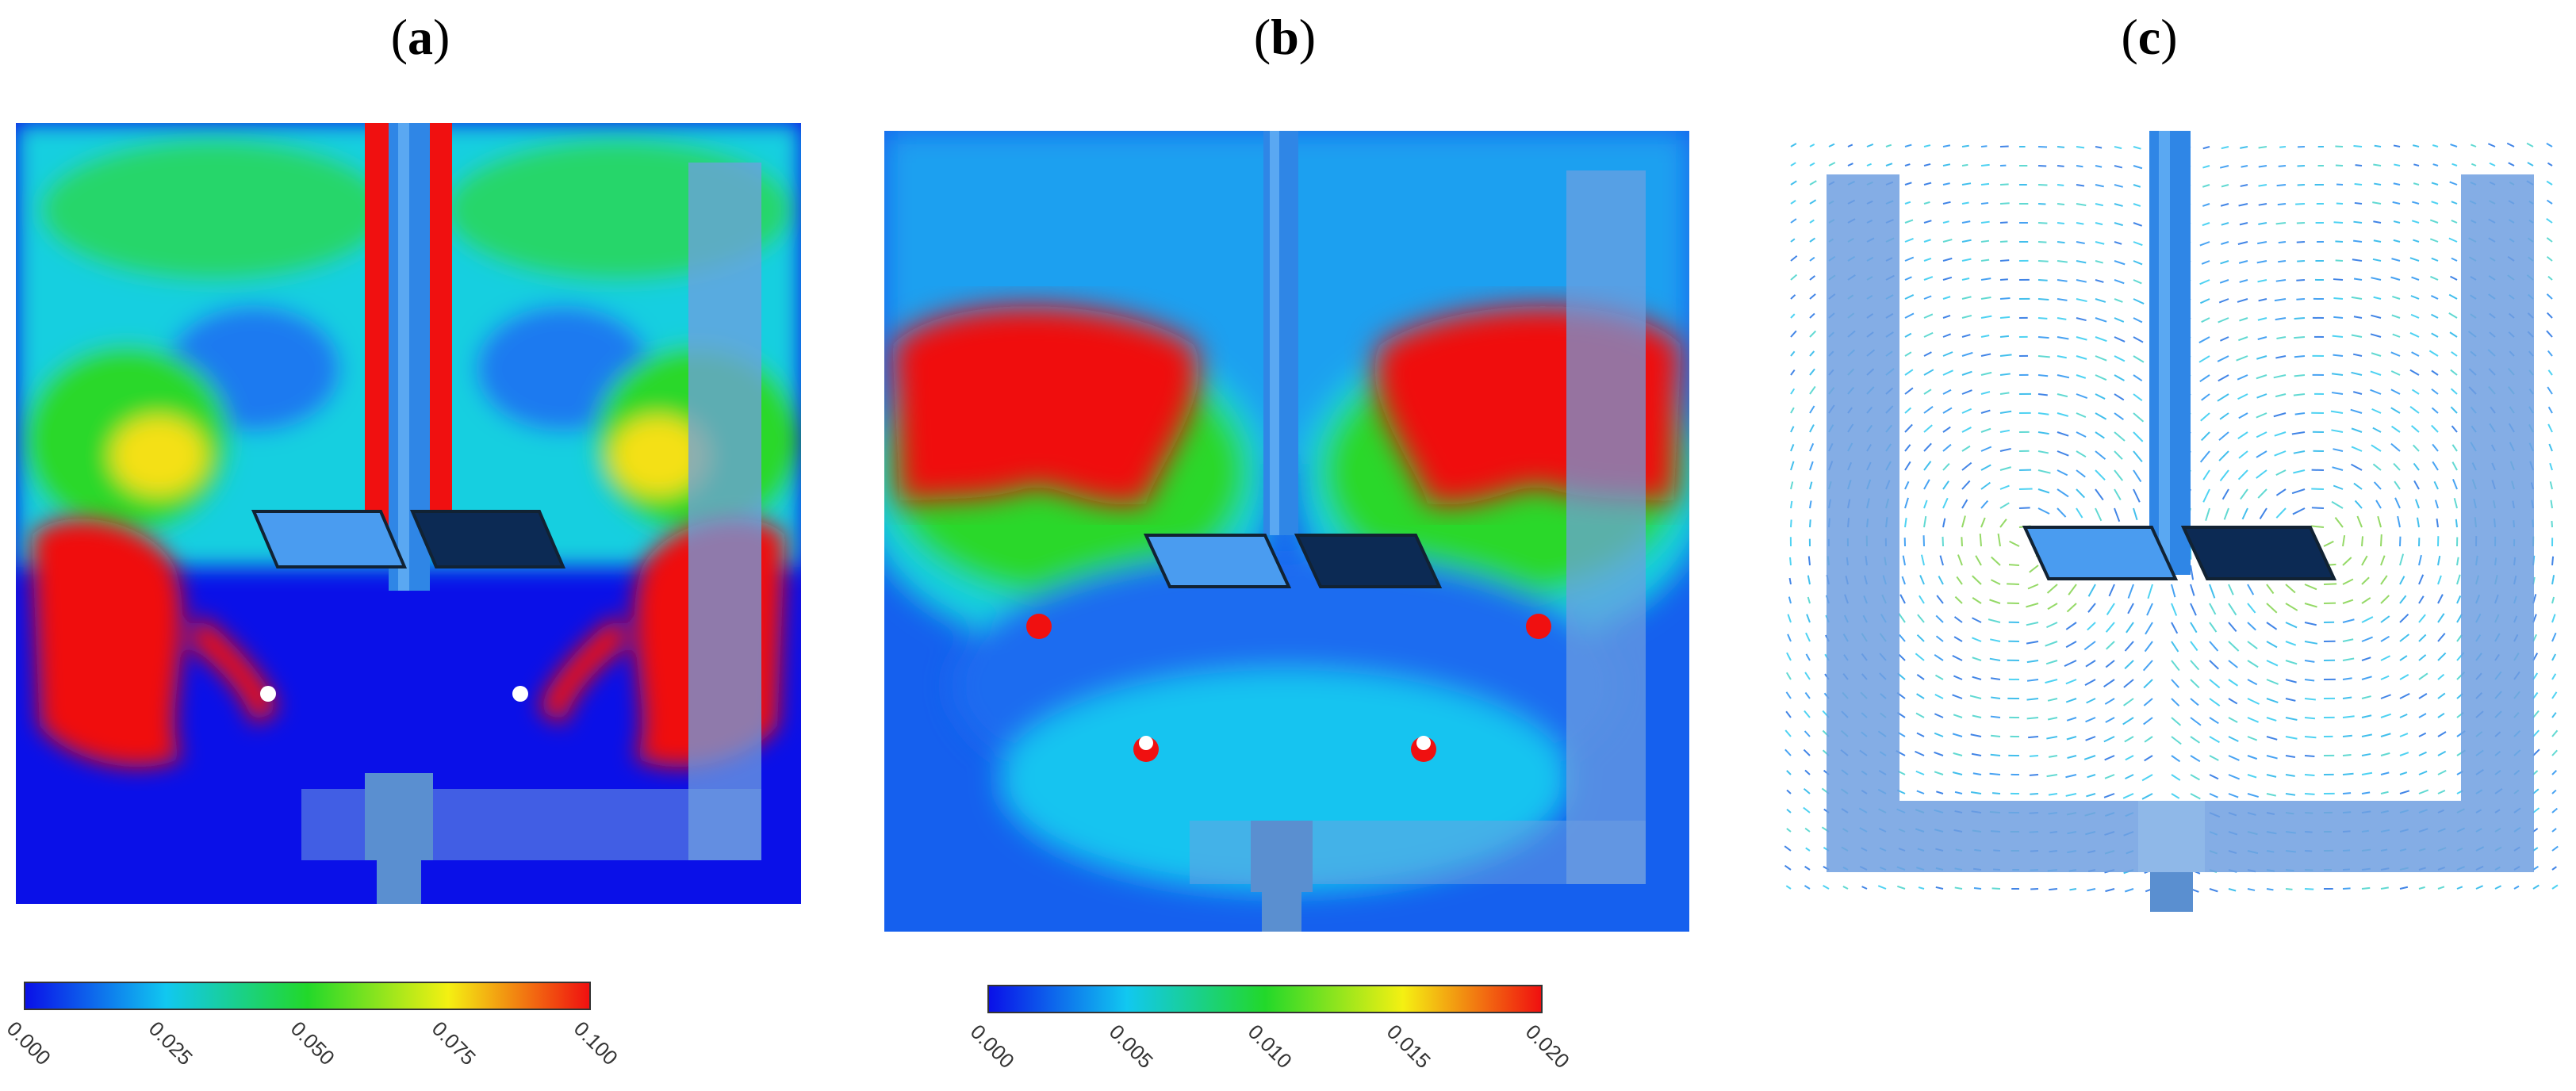 The width and height of the screenshot is (2576, 1091). Describe the element at coordinates (313, 1043) in the screenshot. I see `colorbar_a-tick-label: 0.050` at that location.